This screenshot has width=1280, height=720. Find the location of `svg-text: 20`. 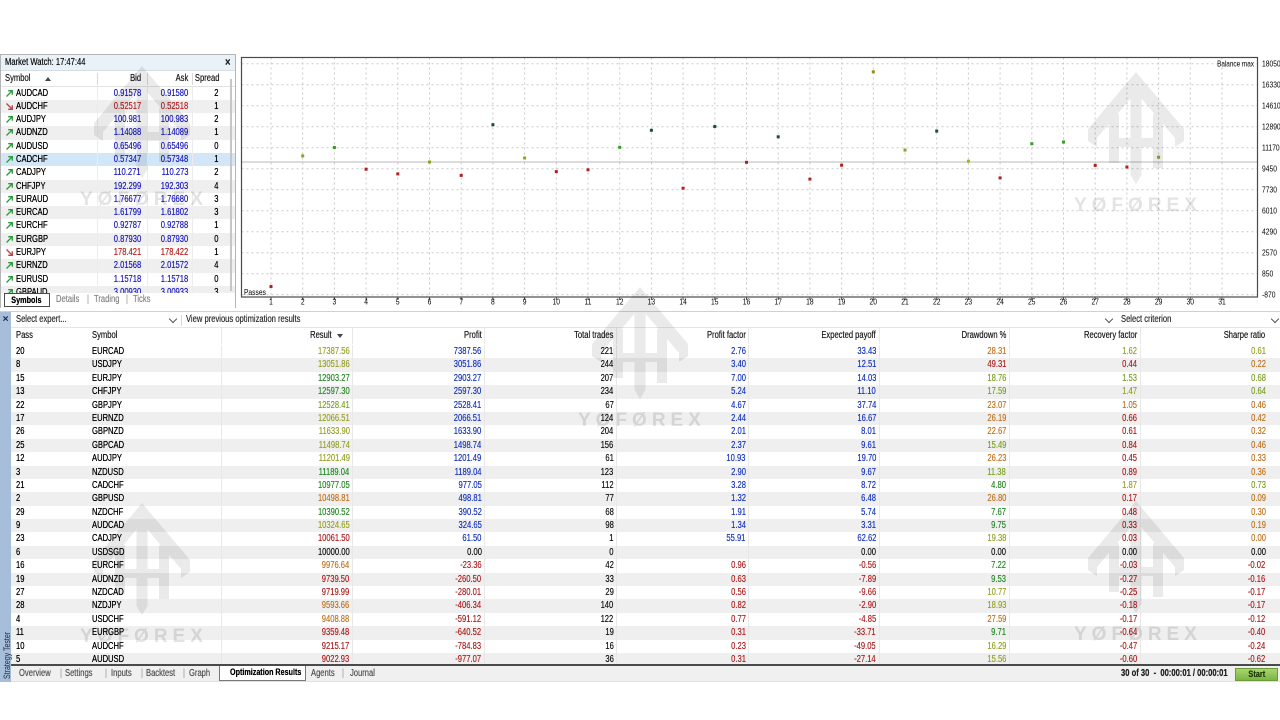

svg-text: 20 is located at coordinates (873, 302).